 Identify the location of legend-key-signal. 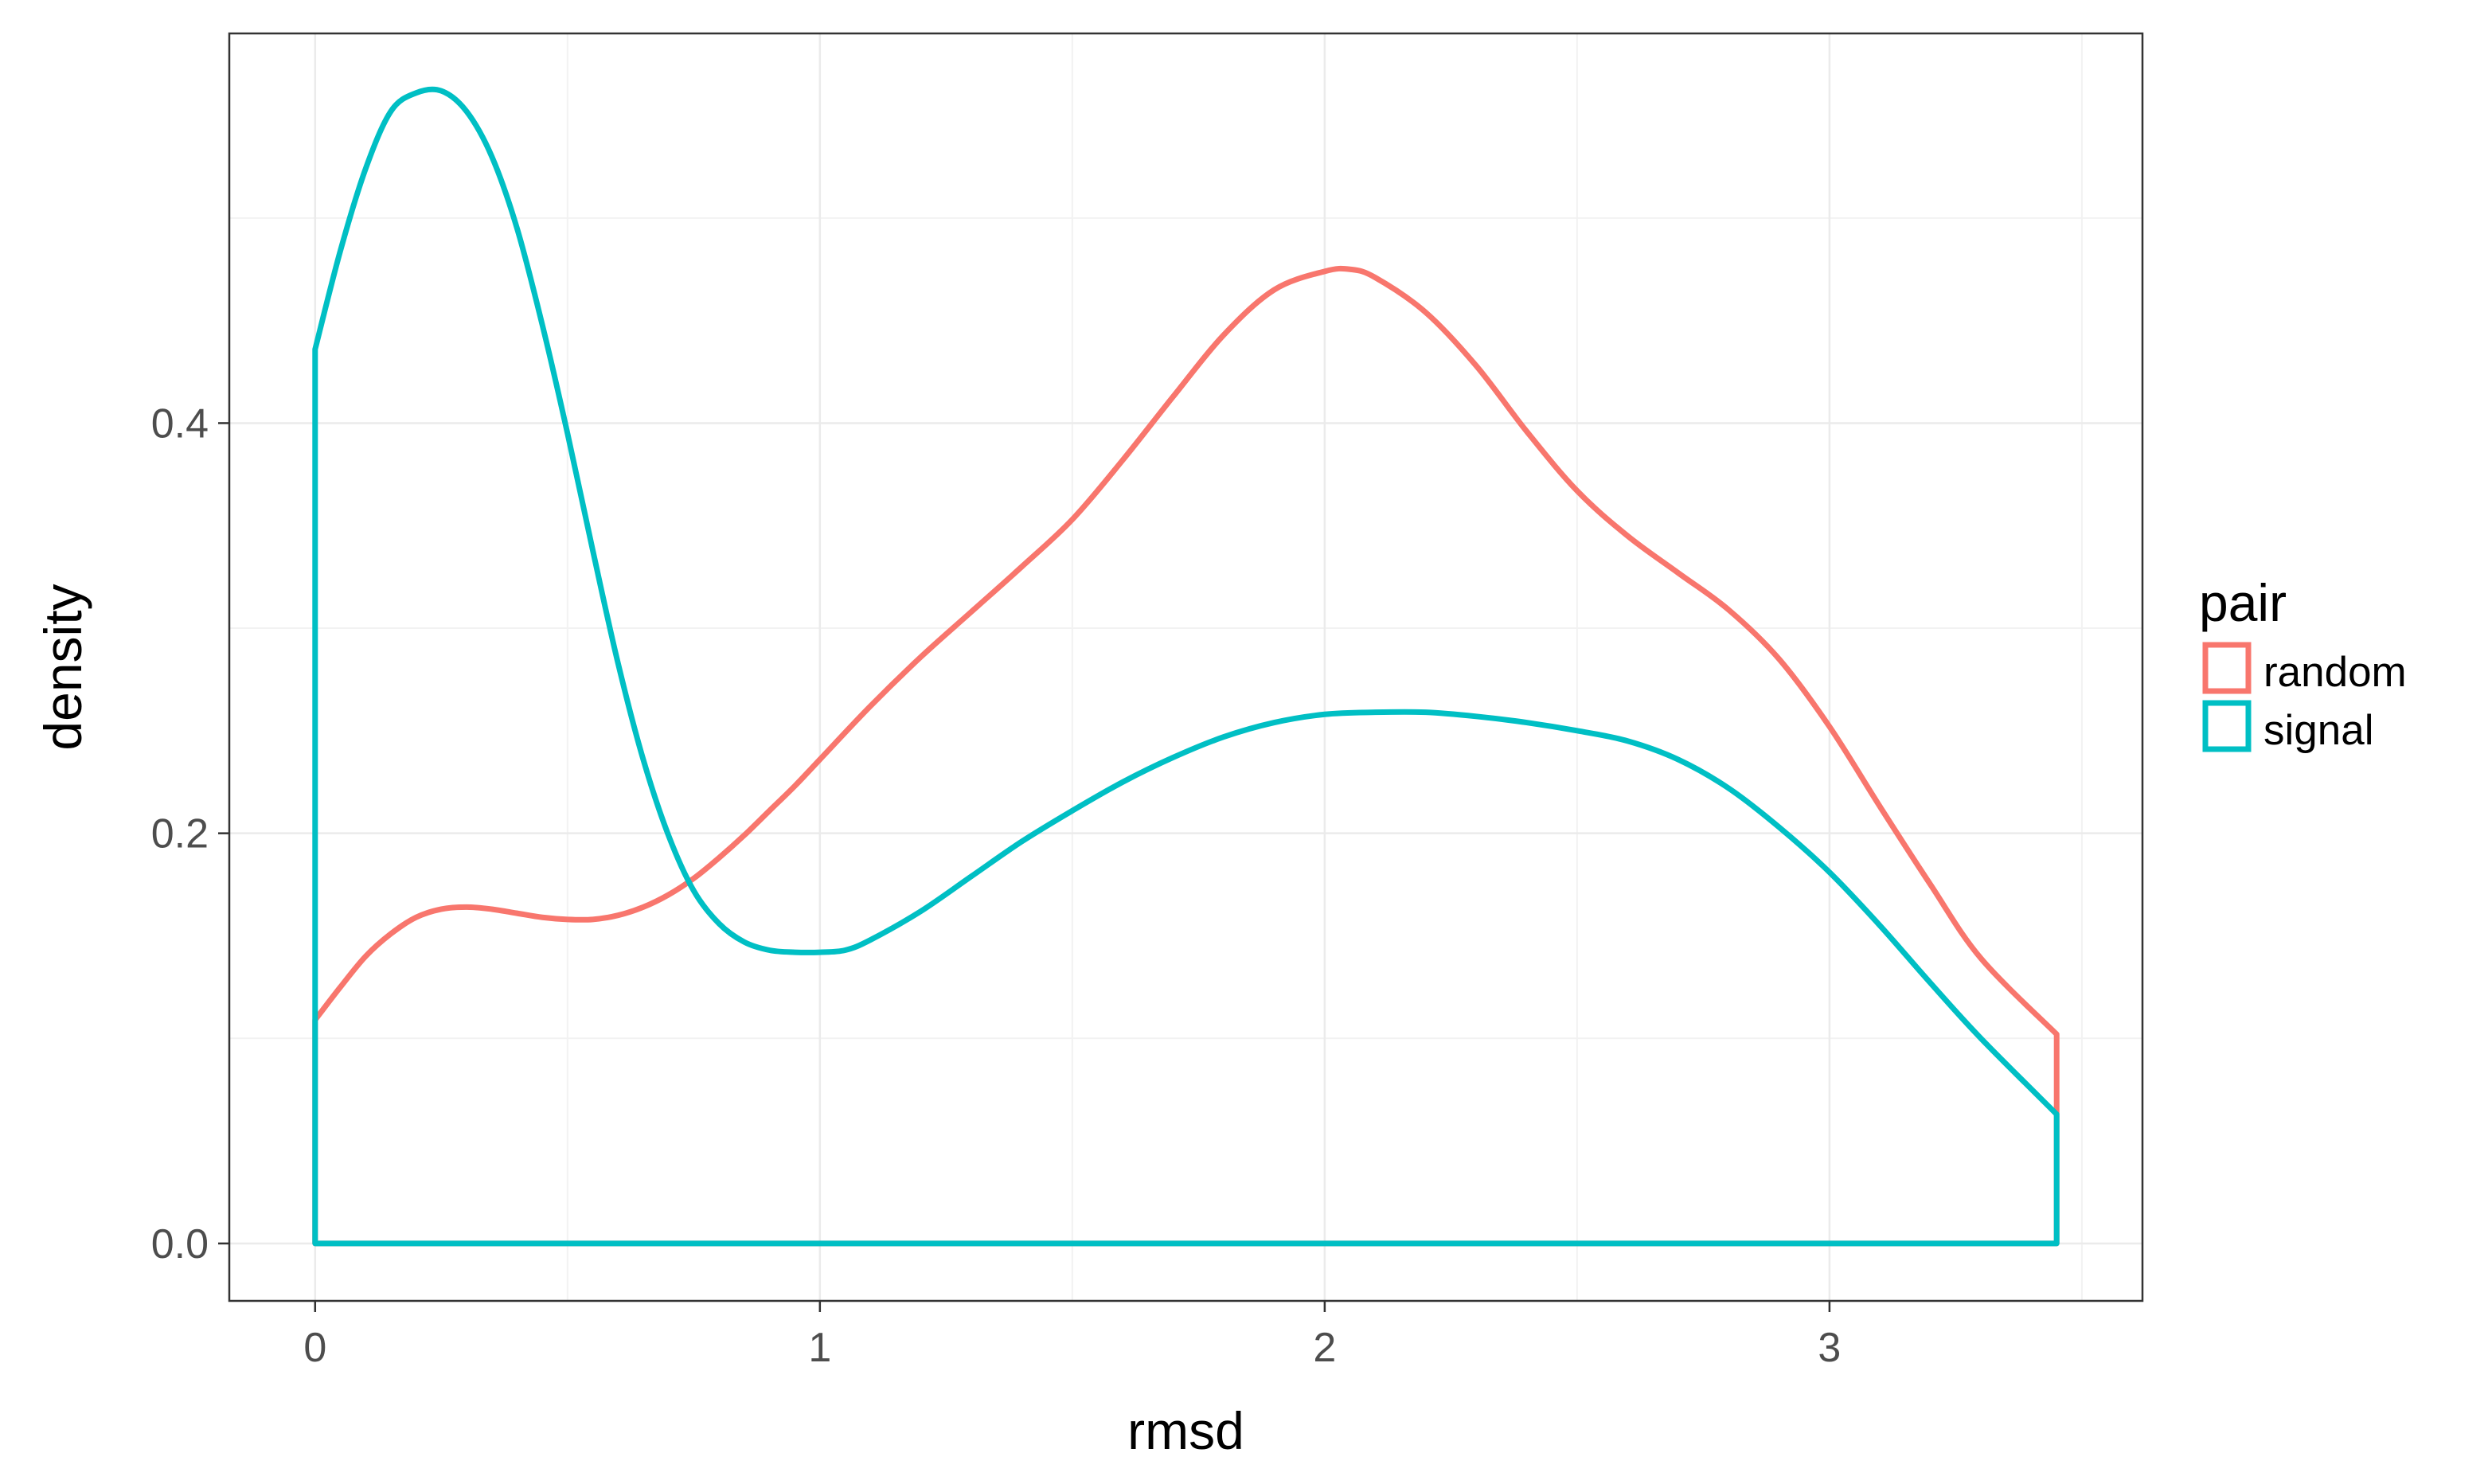
(2227, 726).